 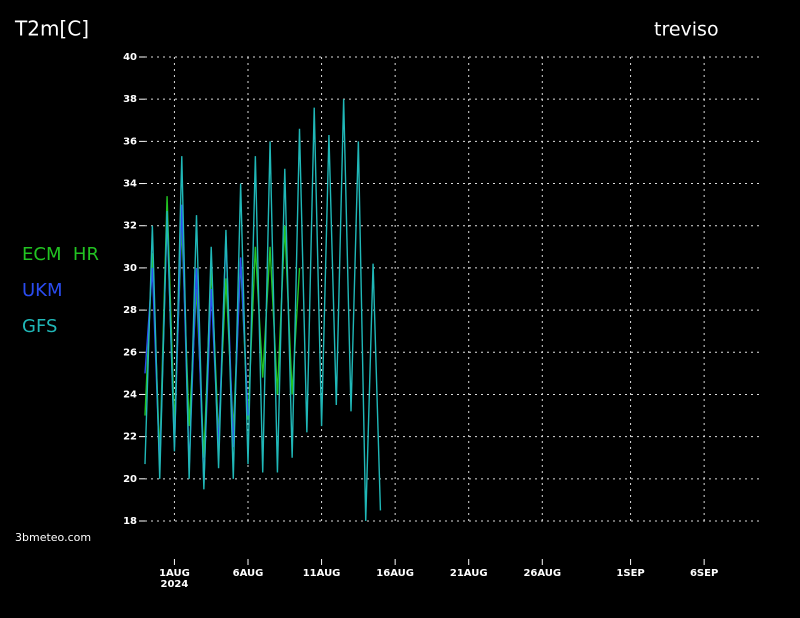 What do you see at coordinates (130, 226) in the screenshot?
I see `y-tick-label: 32` at bounding box center [130, 226].